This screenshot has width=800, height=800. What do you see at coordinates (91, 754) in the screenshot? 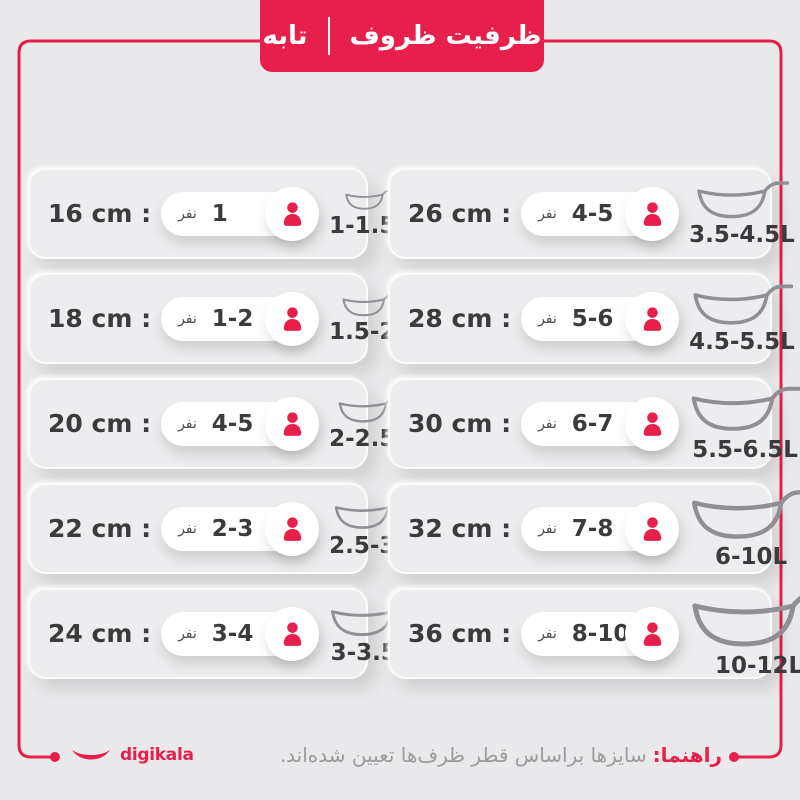
I see `digikala-smile-icon` at bounding box center [91, 754].